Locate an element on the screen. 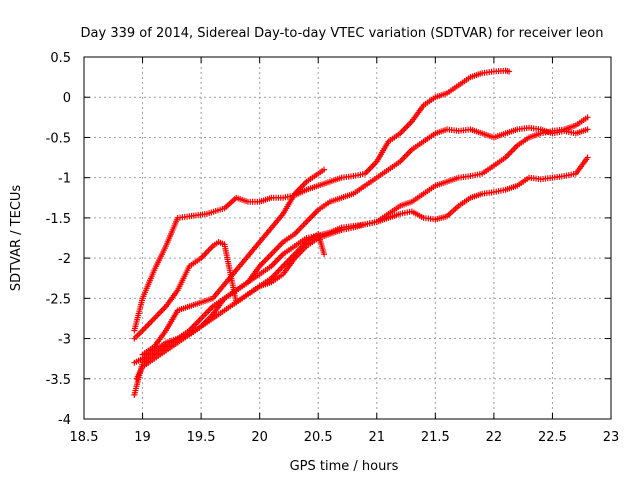 Image resolution: width=640 pixels, height=480 pixels. y-tick-label: 0 is located at coordinates (67, 98).